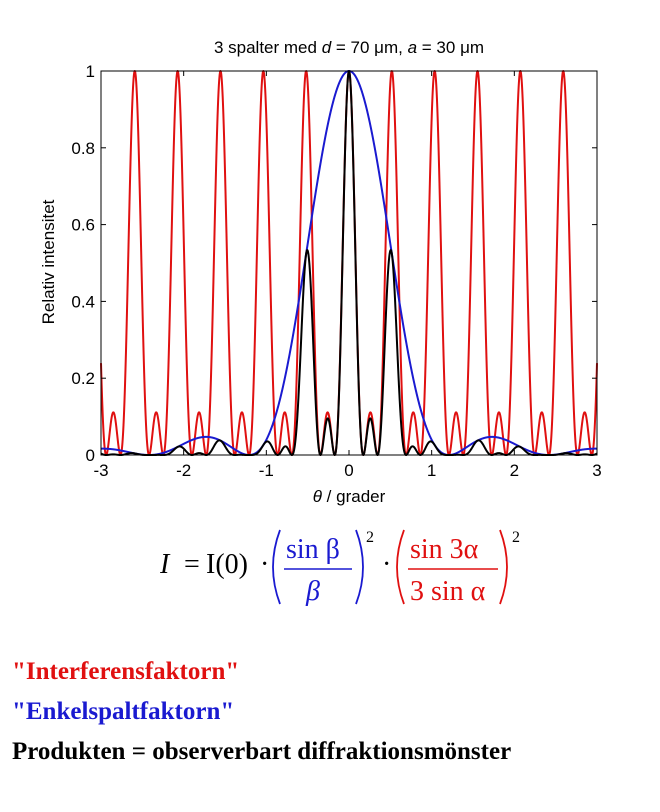 This screenshot has height=812, width=660. What do you see at coordinates (514, 470) in the screenshot?
I see `x-tick-label: 2` at bounding box center [514, 470].